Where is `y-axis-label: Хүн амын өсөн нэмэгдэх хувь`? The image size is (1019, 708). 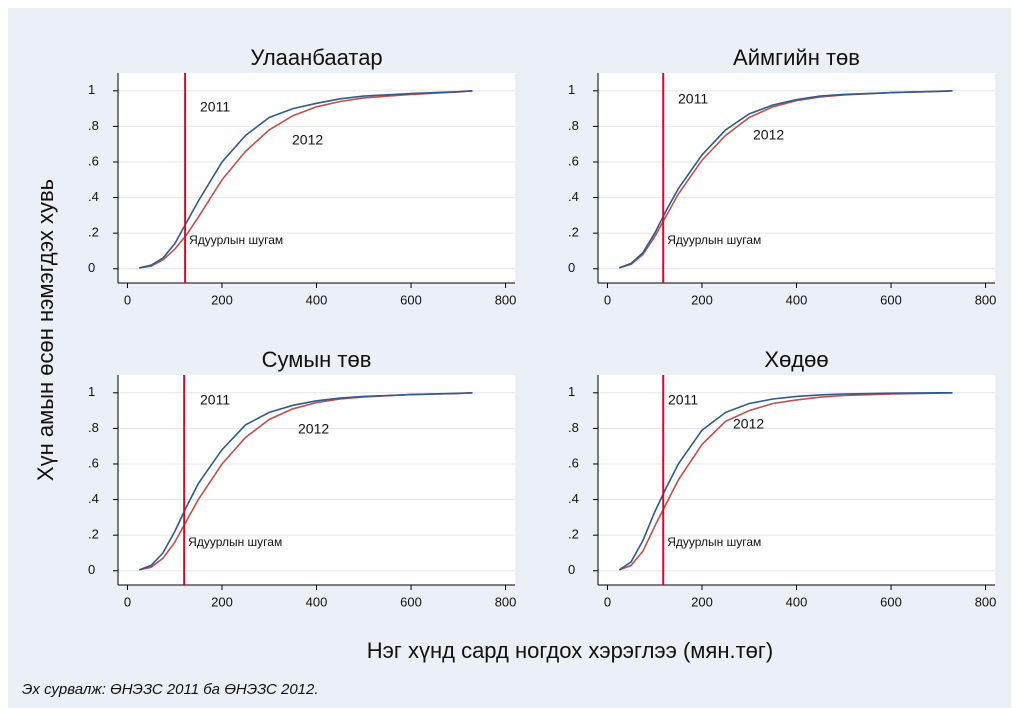
y-axis-label: Хүн амын өсөн нэмэгдэх хувь is located at coordinates (45, 330).